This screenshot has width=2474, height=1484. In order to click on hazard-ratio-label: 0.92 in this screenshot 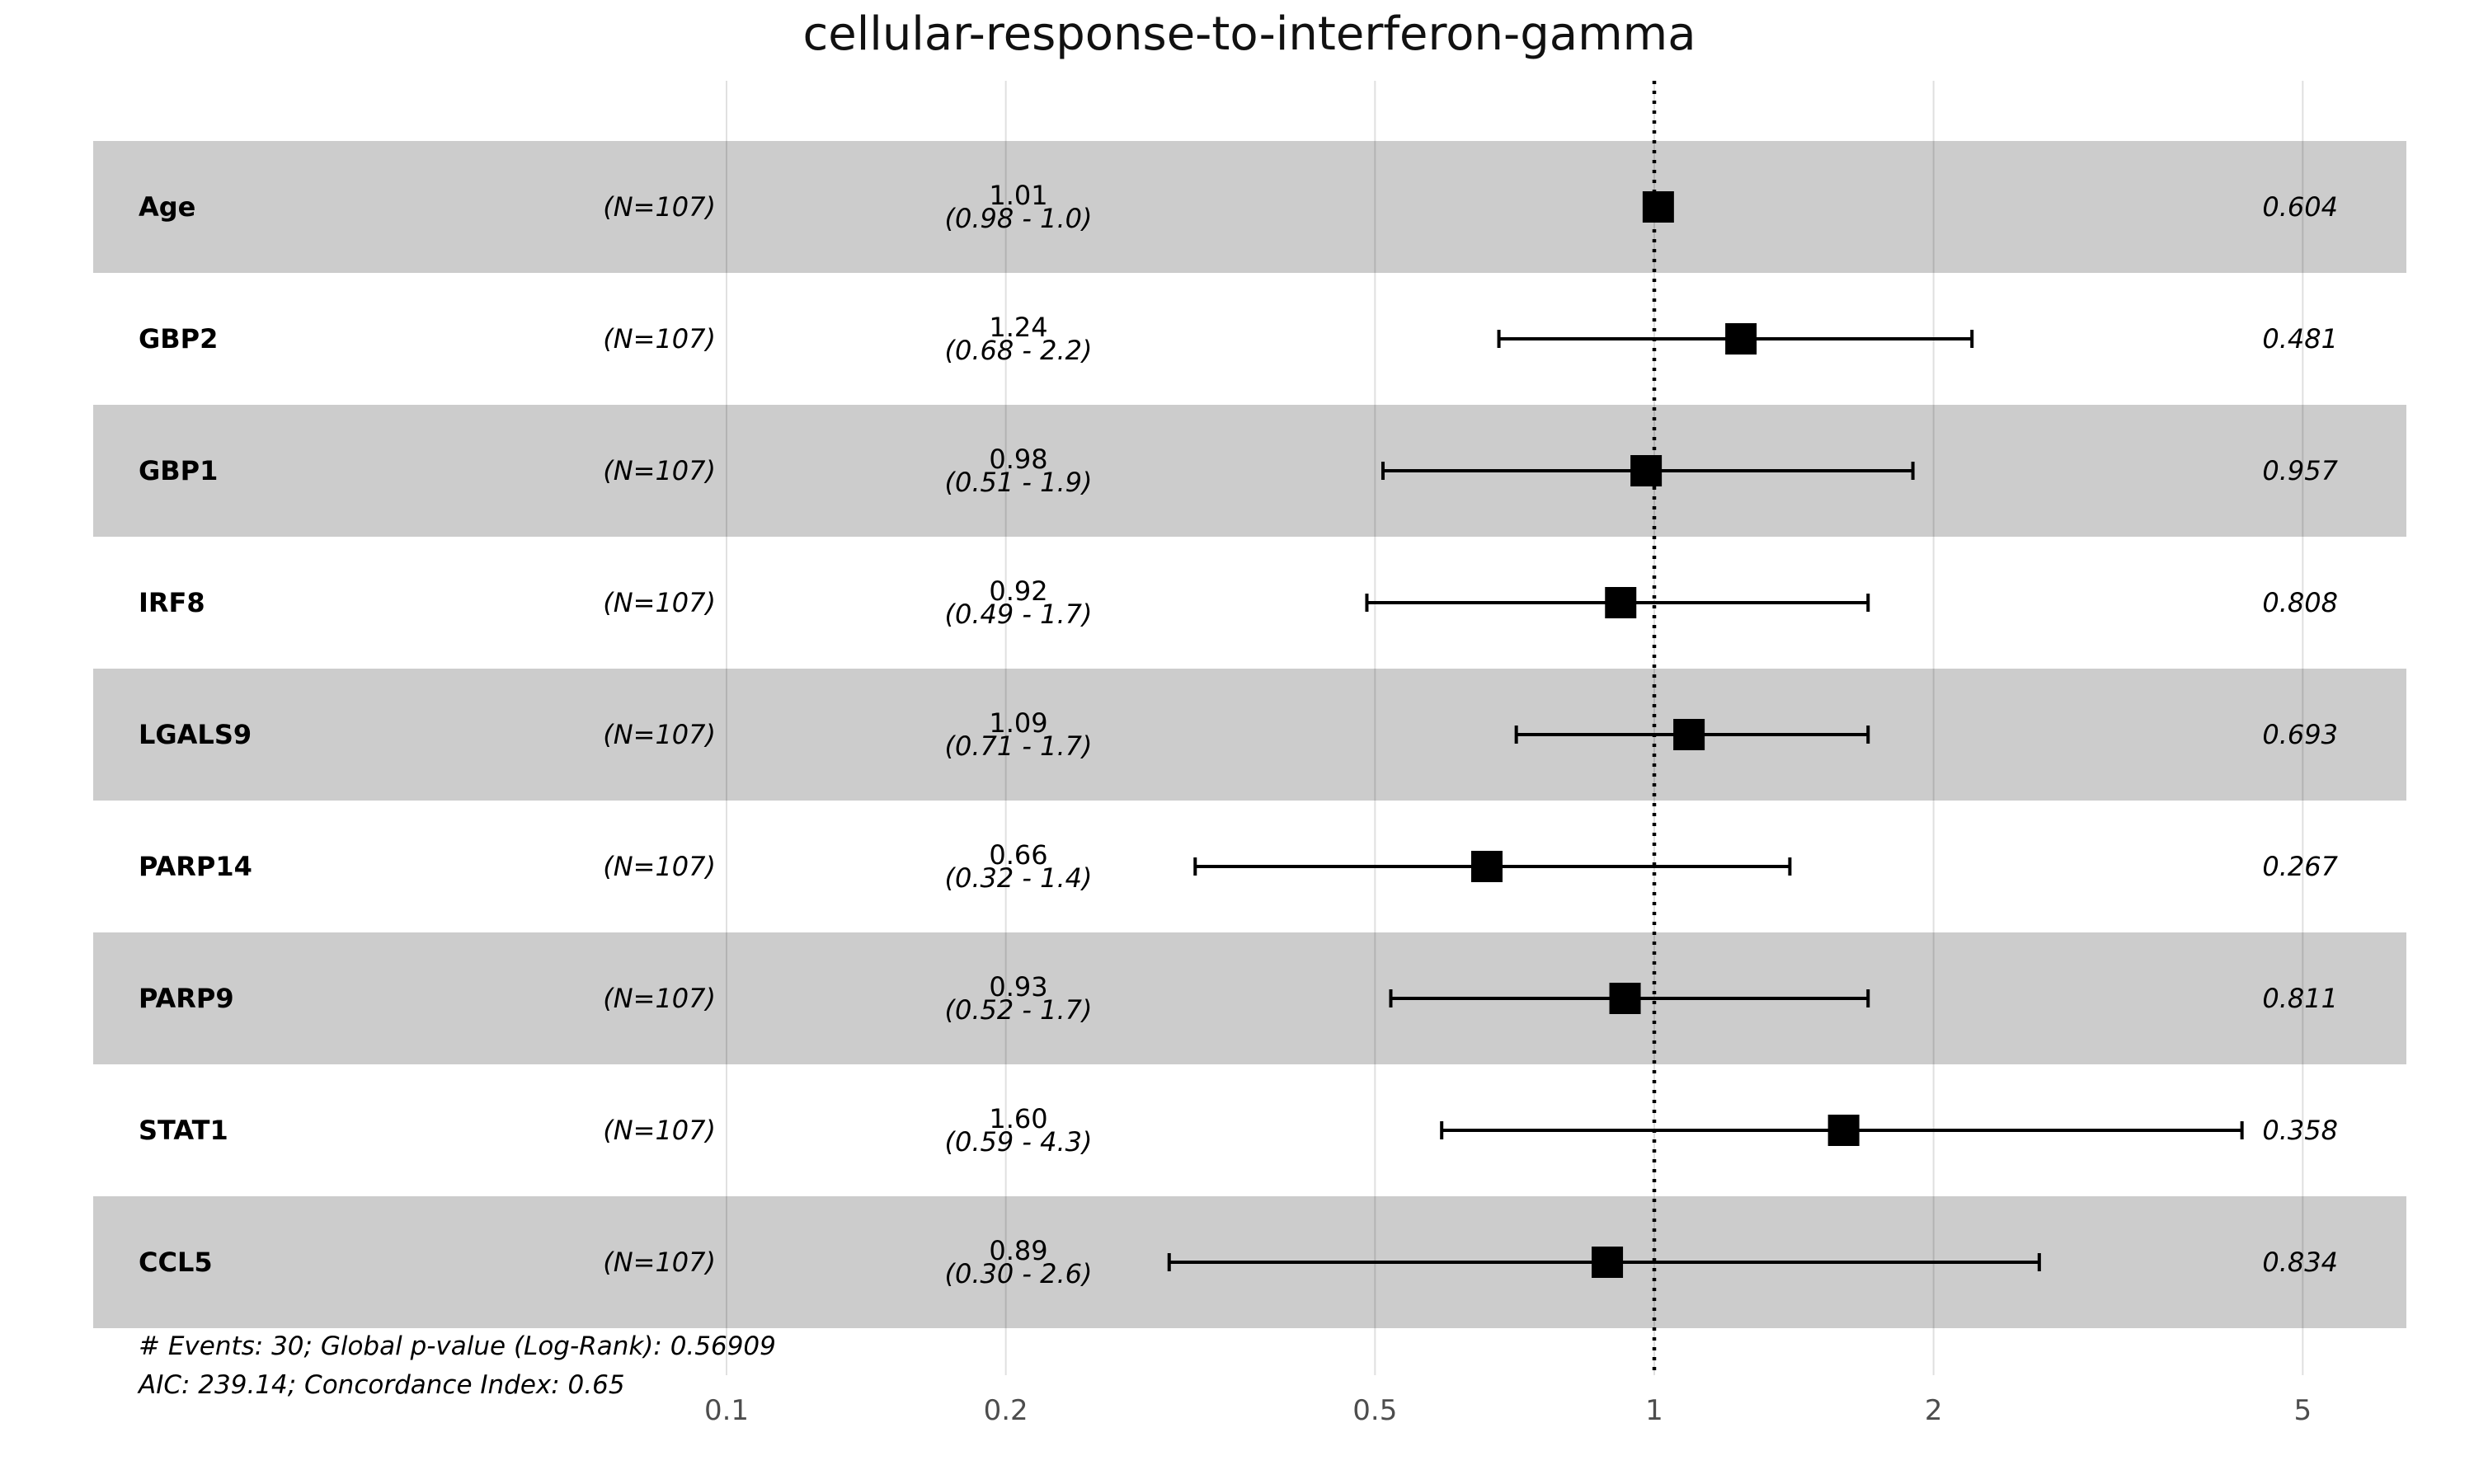, I will do `click(1018, 591)`.